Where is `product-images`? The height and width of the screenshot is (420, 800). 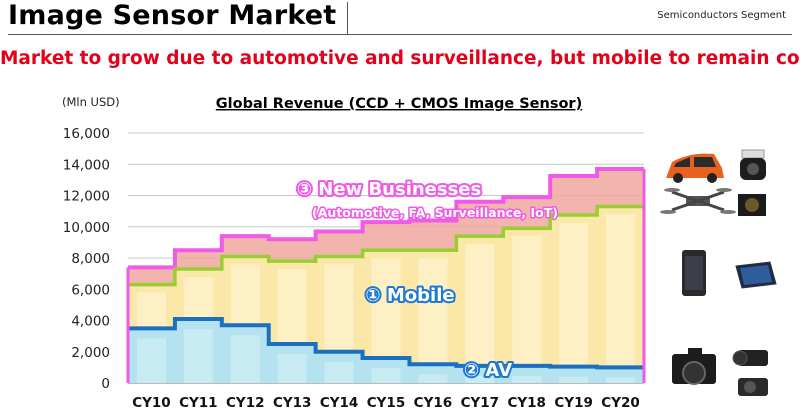
product-images is located at coordinates (718, 272).